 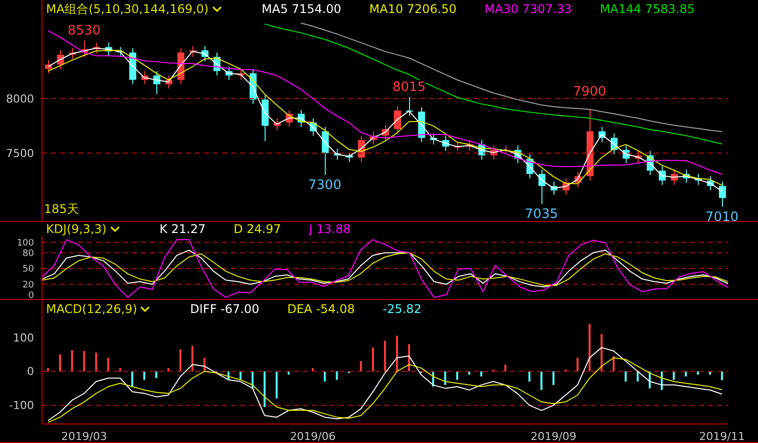 I want to click on text: MA5 7154.00, so click(x=302, y=9).